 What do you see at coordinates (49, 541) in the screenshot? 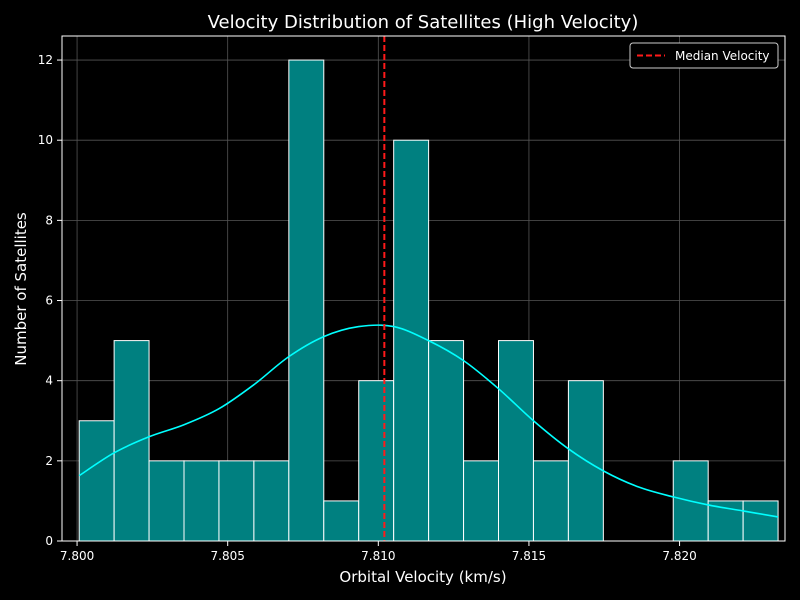
I see `y-tick-label: 0` at bounding box center [49, 541].